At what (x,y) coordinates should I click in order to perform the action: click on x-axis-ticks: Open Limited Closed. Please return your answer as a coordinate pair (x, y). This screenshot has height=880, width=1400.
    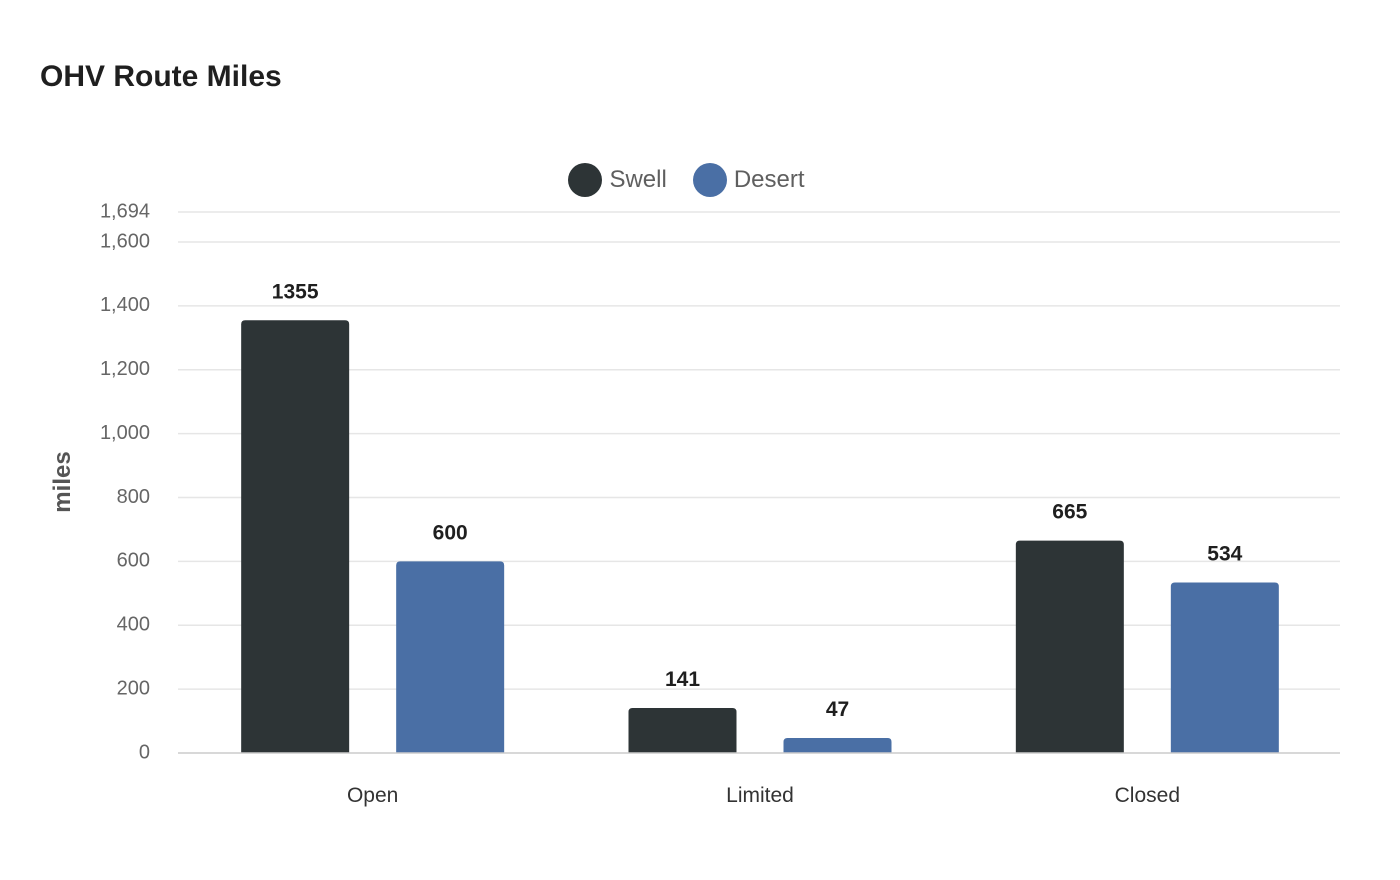
    Looking at the image, I should click on (763, 795).